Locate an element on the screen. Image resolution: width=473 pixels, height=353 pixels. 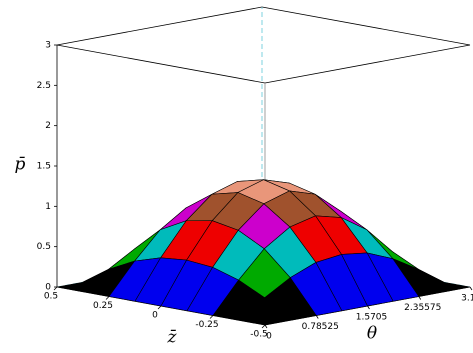
x2-tick-label: 0 is located at coordinates (269, 337).